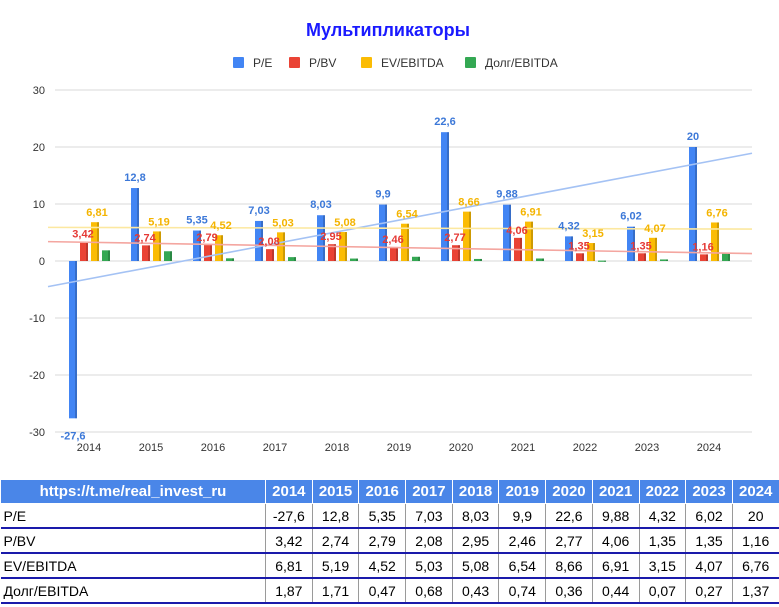  What do you see at coordinates (585, 448) in the screenshot?
I see `x-tick-label-8: 2022` at bounding box center [585, 448].